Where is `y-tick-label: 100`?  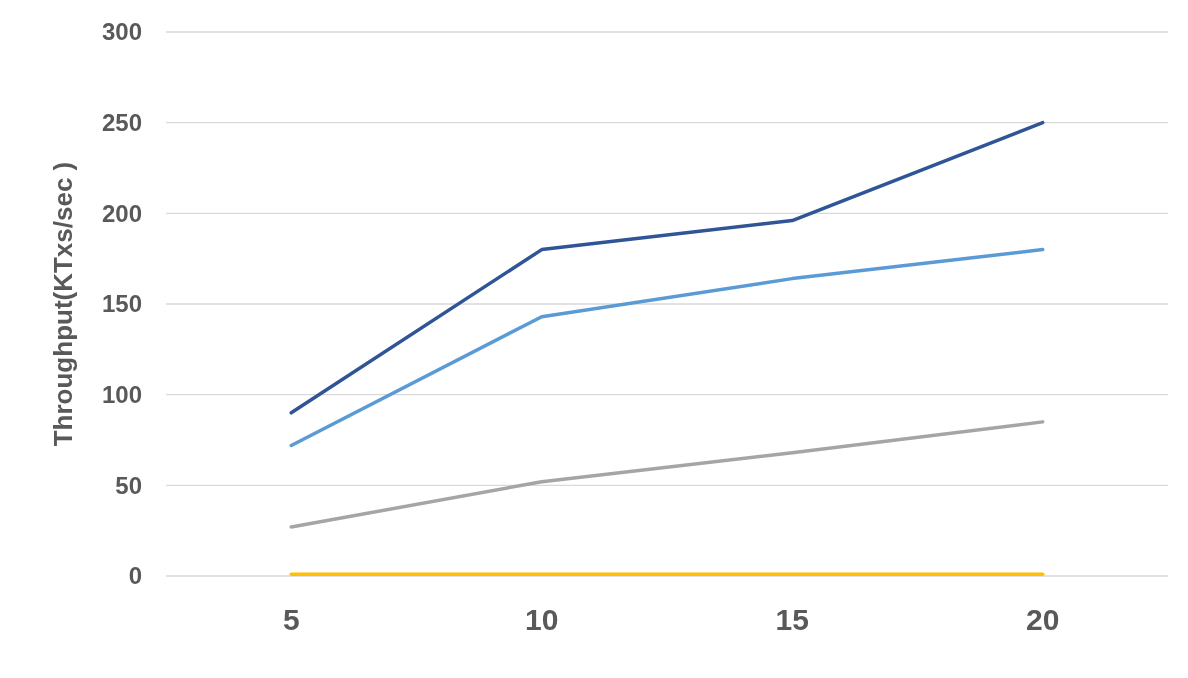 y-tick-label: 100 is located at coordinates (121, 395).